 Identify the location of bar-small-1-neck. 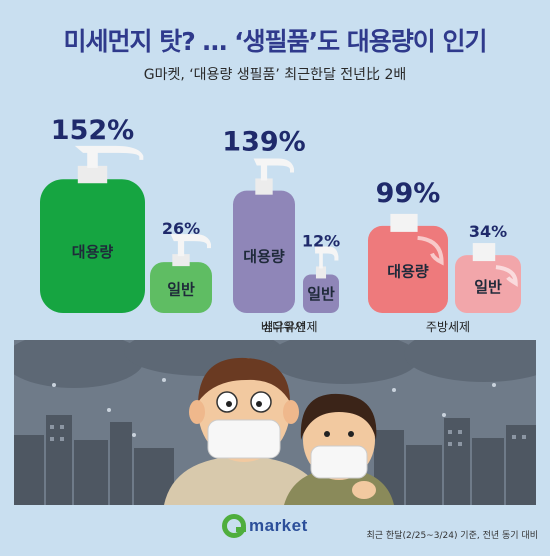
(321, 272).